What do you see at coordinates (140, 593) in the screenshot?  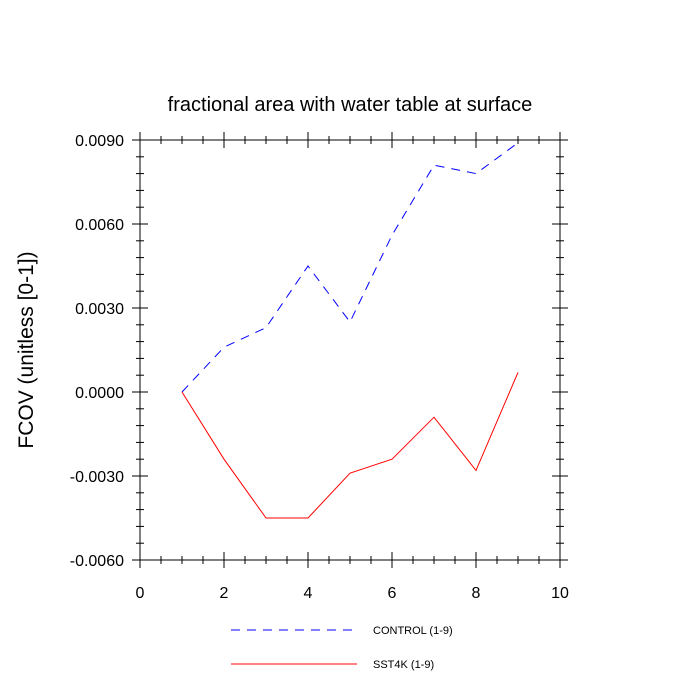 I see `x-tick-label: 0` at bounding box center [140, 593].